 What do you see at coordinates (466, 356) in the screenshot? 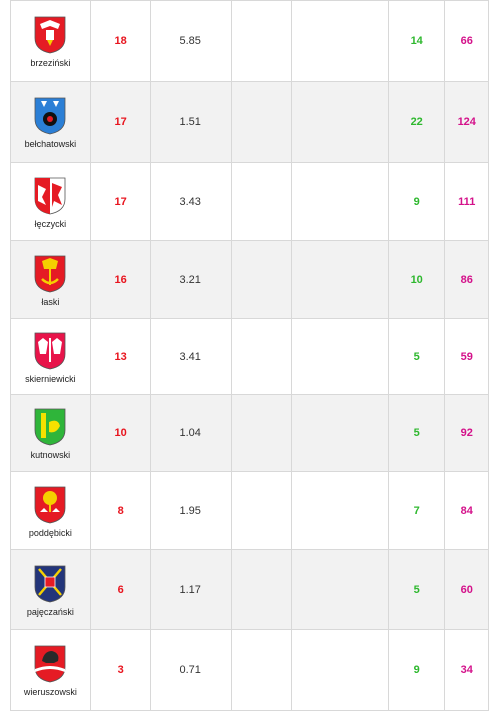
I see `value-cell-4: 59` at bounding box center [466, 356].